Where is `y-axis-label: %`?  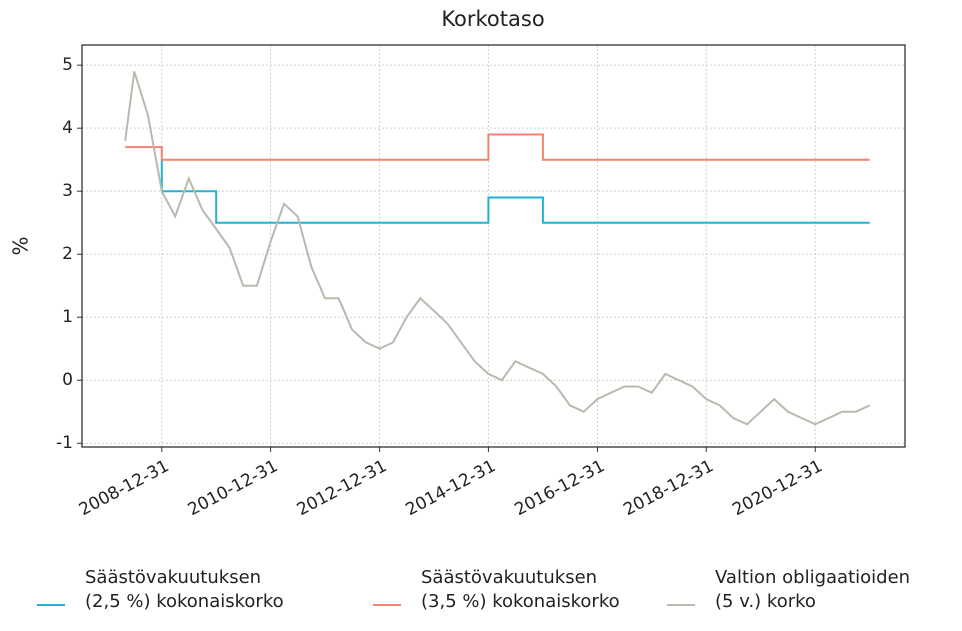
y-axis-label: % is located at coordinates (21, 245).